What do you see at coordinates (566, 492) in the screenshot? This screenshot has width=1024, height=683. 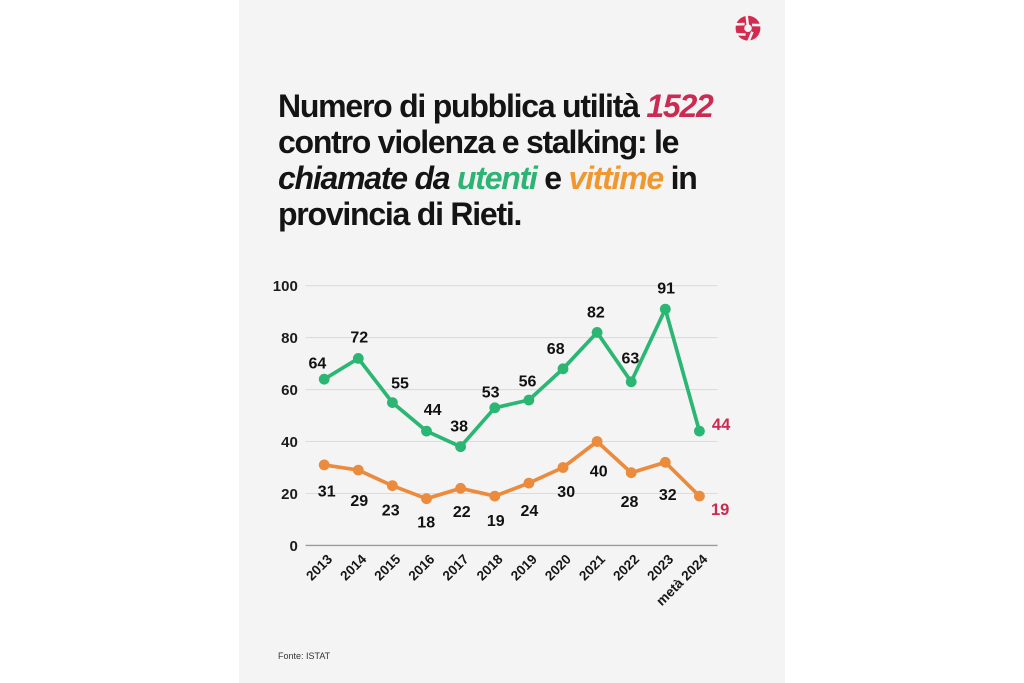 I see `svg-text: 30` at bounding box center [566, 492].